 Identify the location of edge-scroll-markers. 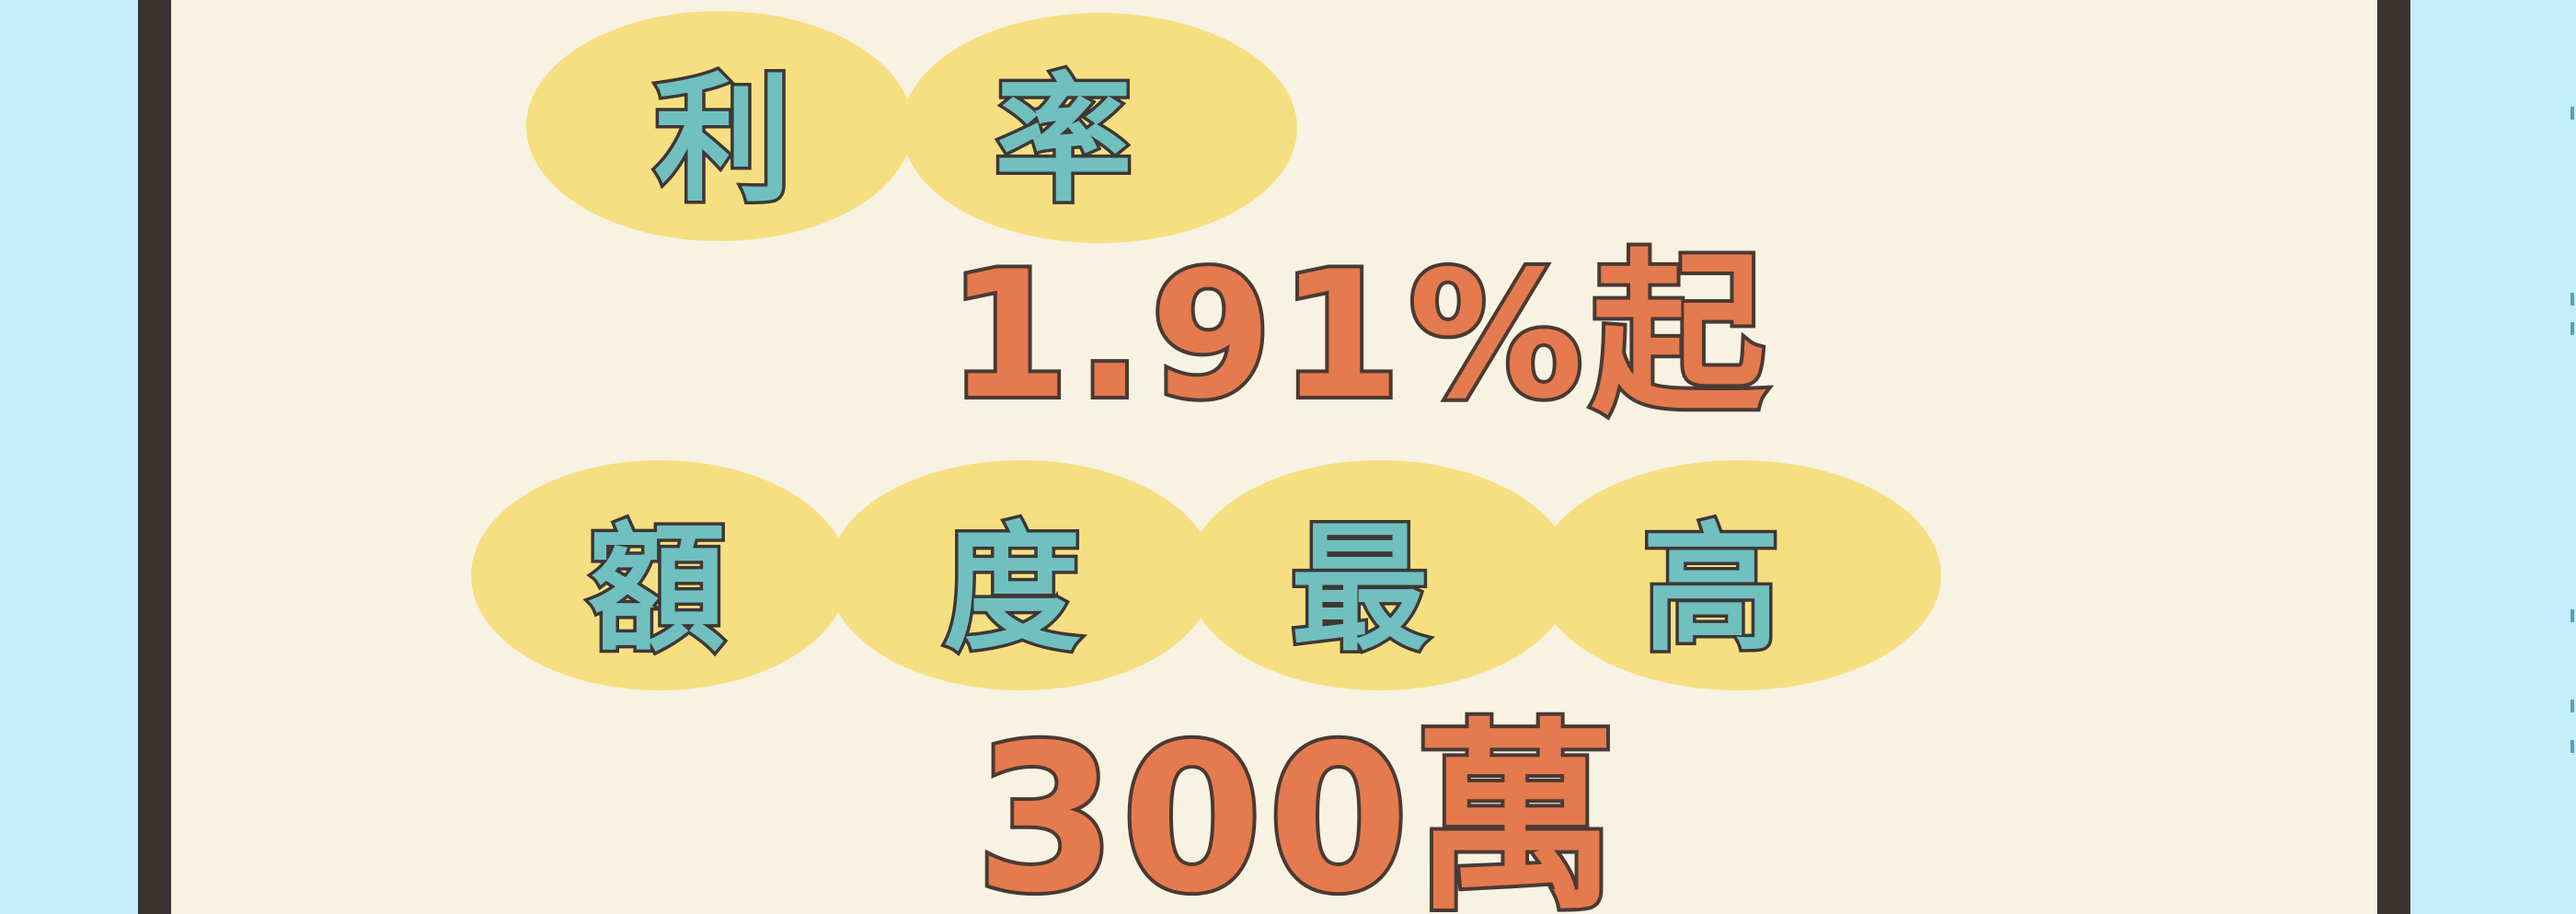
(2572, 457).